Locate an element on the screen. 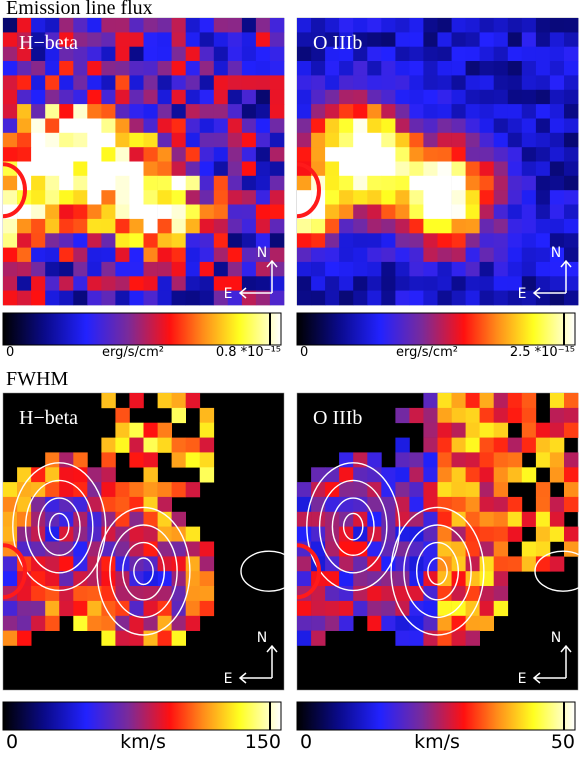 The width and height of the screenshot is (579, 760). colorbar-unit: erg/s/cm² is located at coordinates (427, 352).